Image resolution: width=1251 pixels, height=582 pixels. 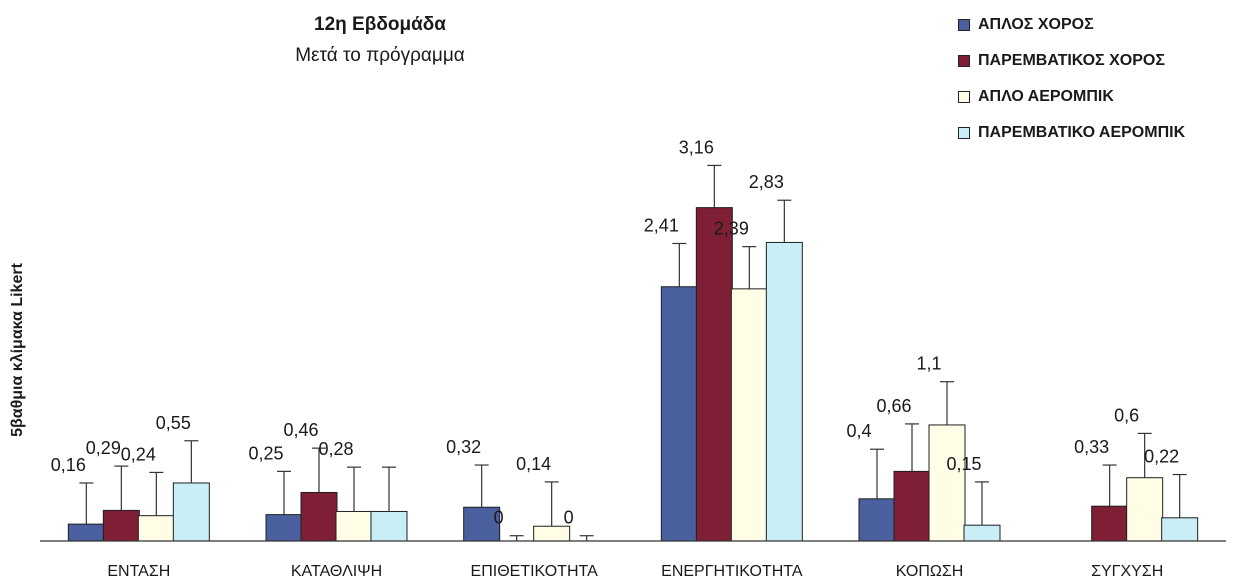 I want to click on data-label: 0,66, so click(x=893, y=406).